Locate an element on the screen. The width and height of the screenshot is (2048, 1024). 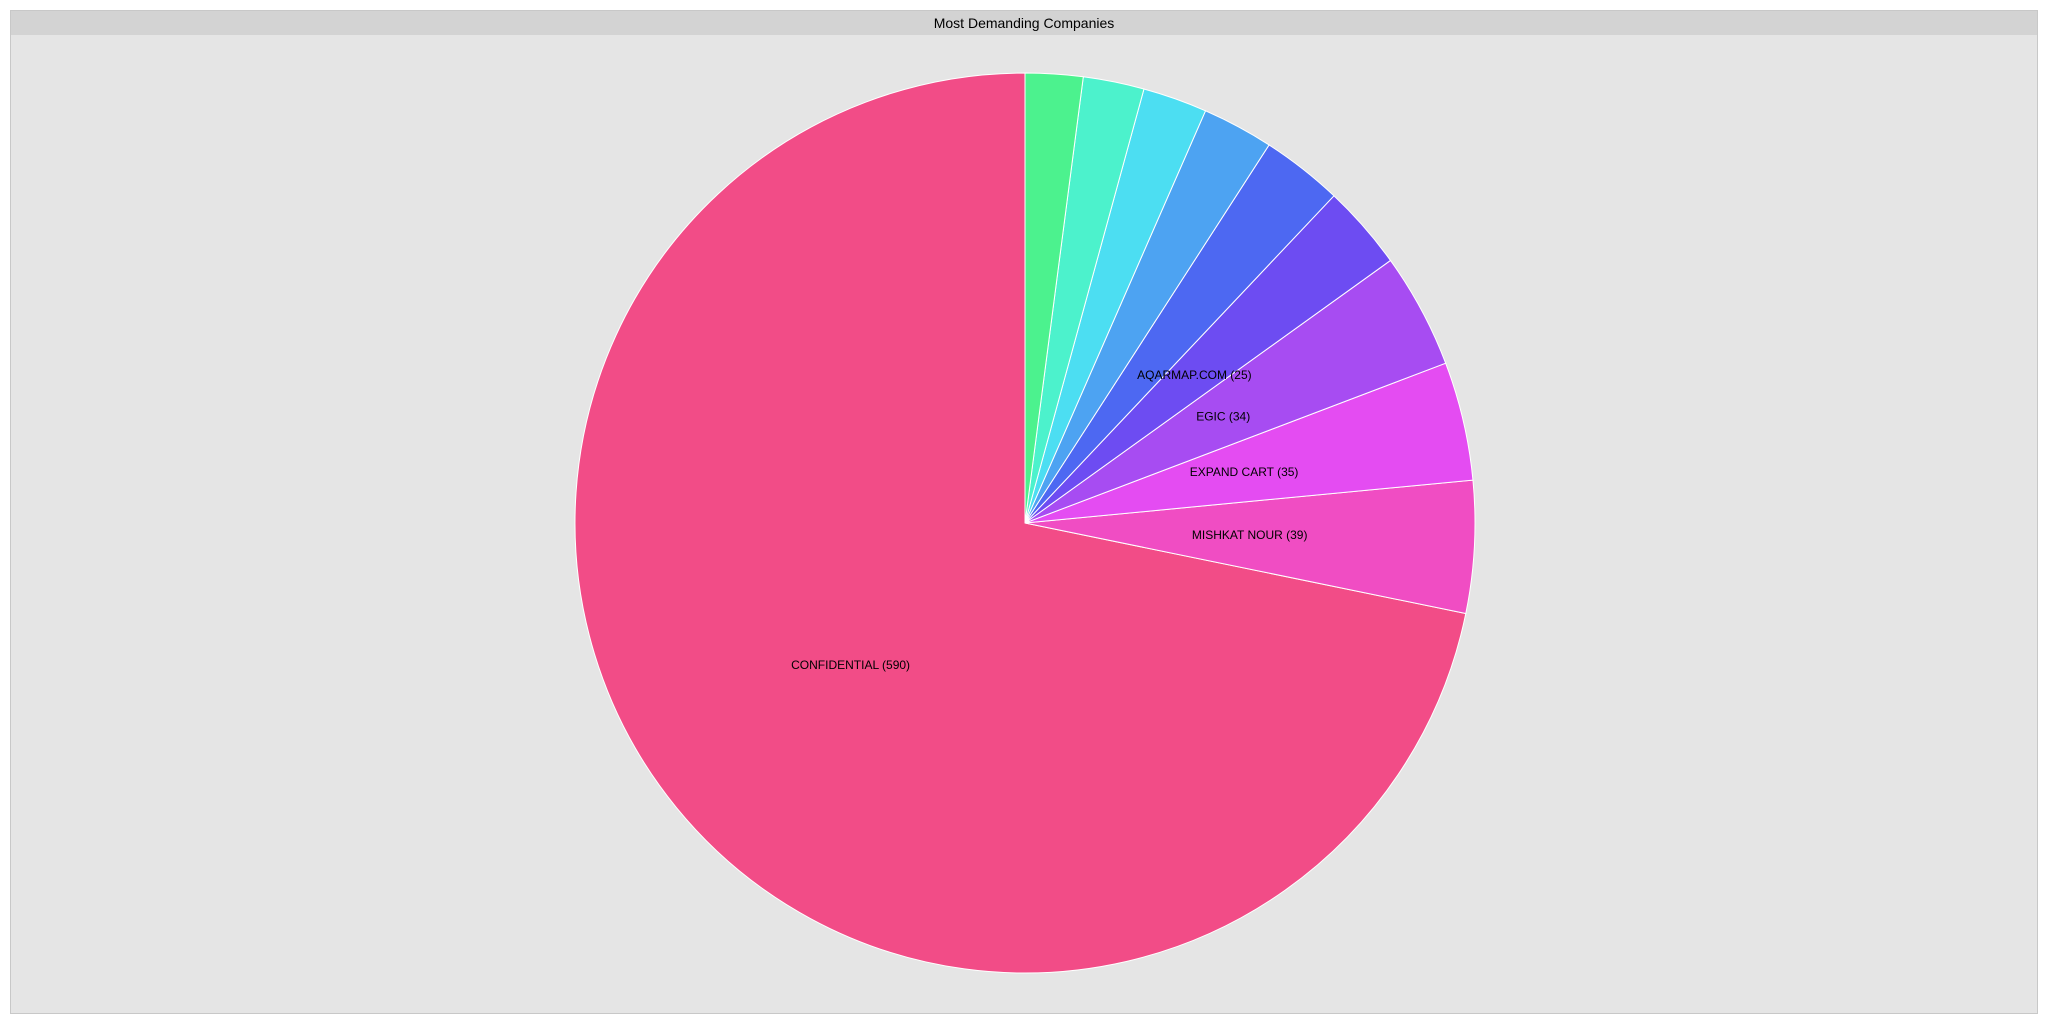
slice-label-expand-cart: EXPAND CART (35) is located at coordinates (1244, 472).